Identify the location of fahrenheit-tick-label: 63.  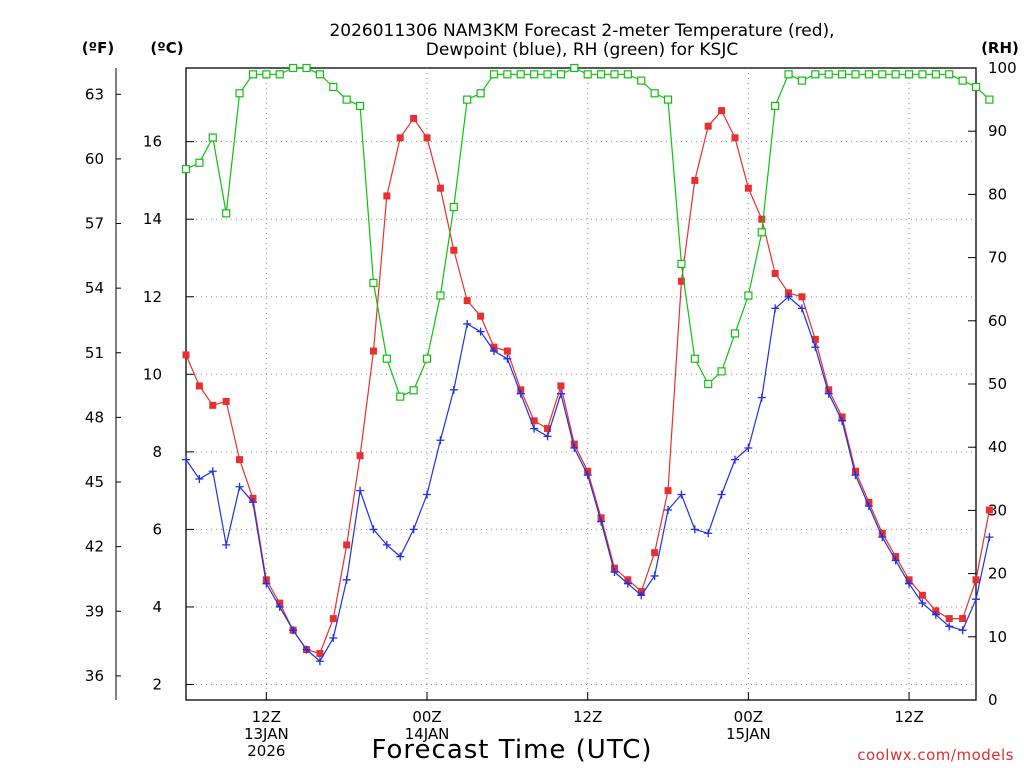
(94, 94).